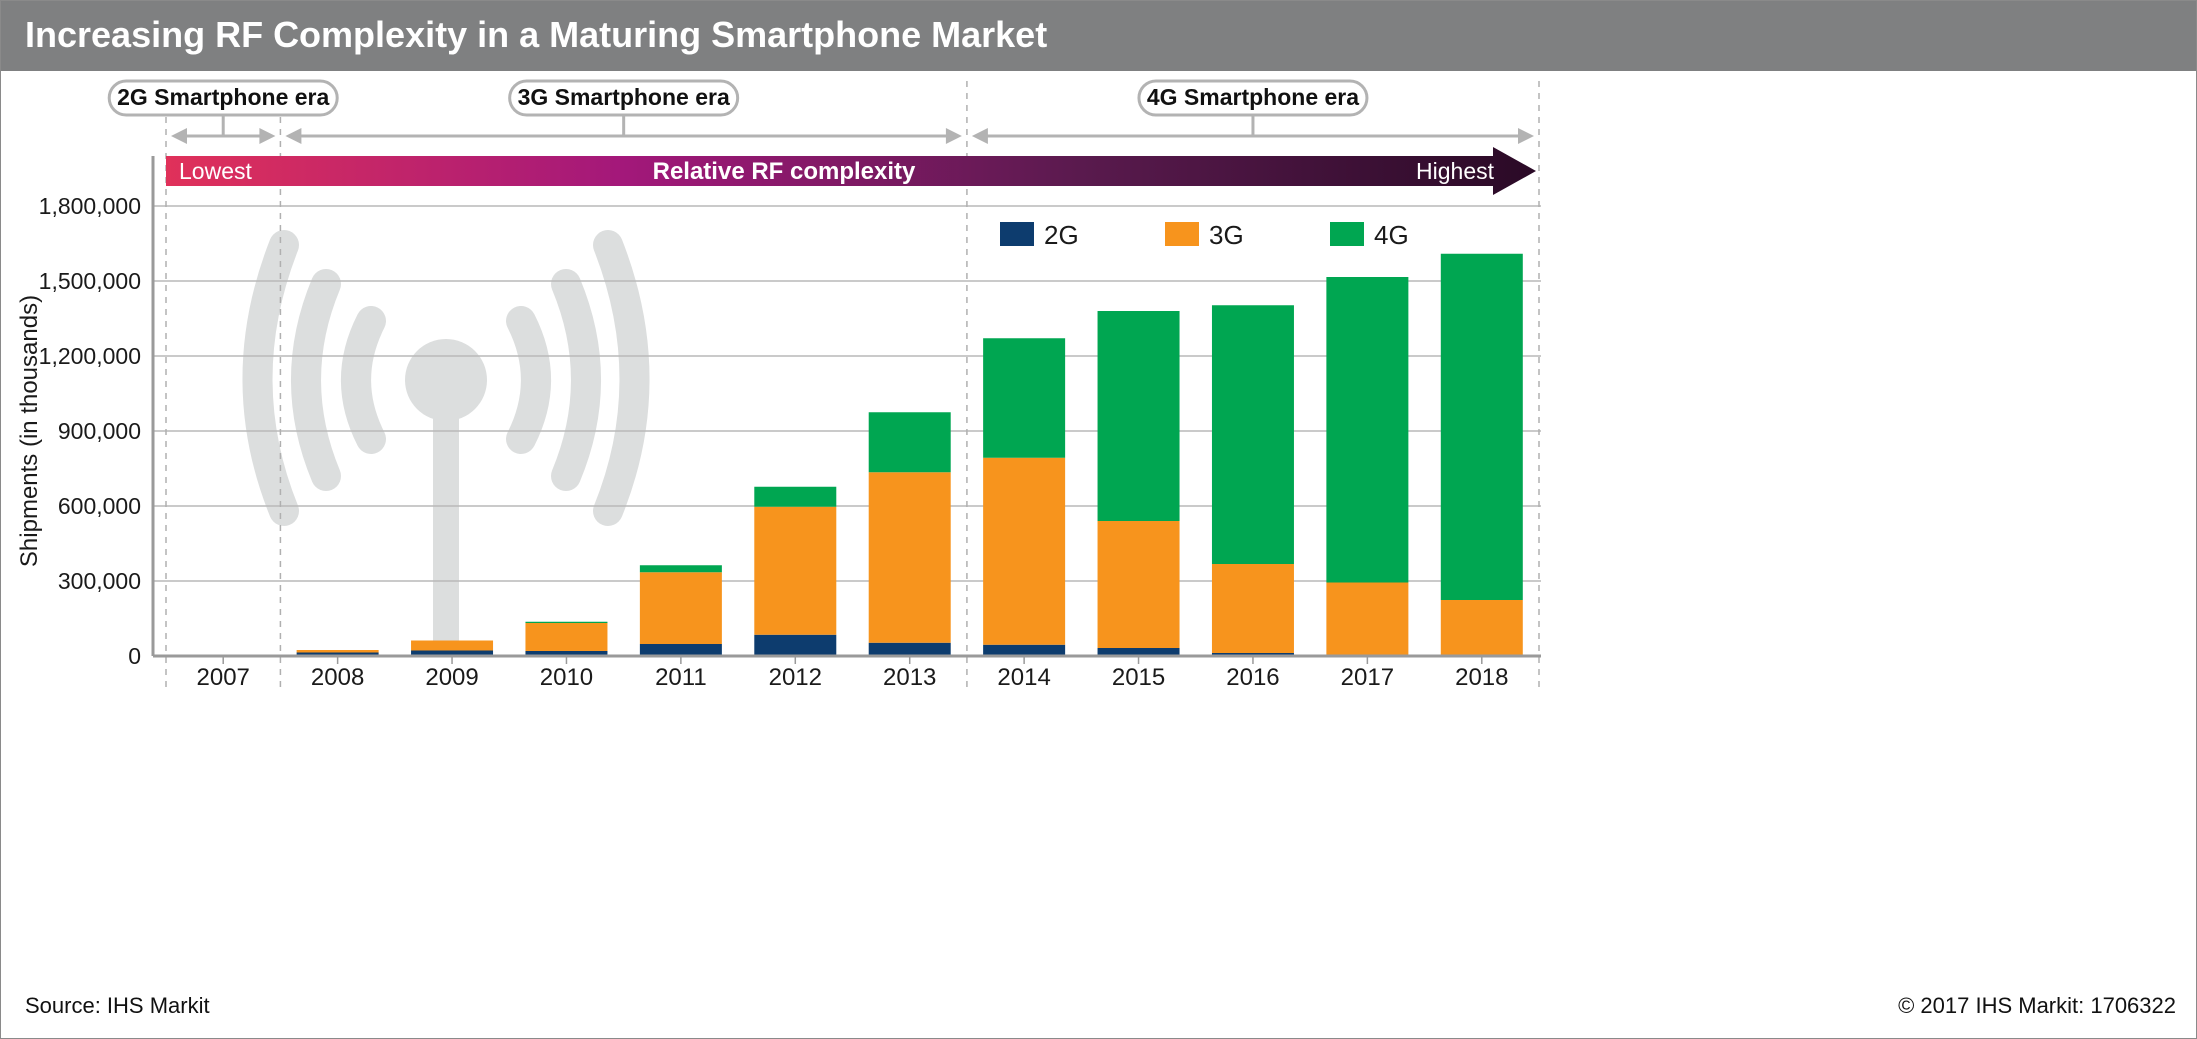  I want to click on y-tick-label: 1,500,000, so click(90, 281).